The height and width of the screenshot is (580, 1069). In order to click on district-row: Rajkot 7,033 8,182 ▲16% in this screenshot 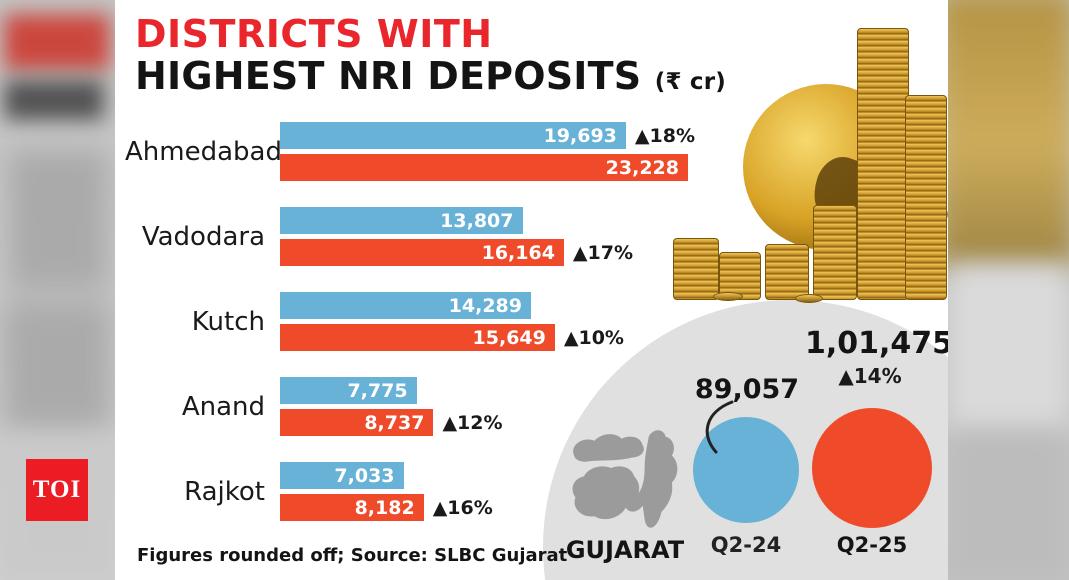, I will do `click(406, 491)`.